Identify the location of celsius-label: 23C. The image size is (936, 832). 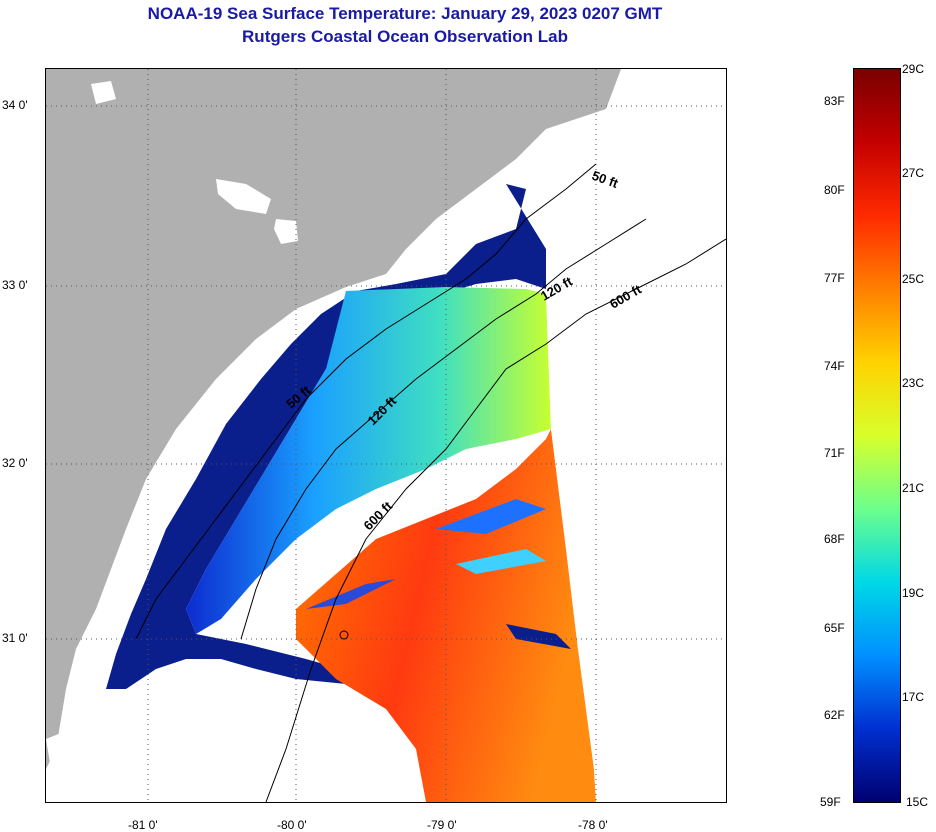
(913, 383).